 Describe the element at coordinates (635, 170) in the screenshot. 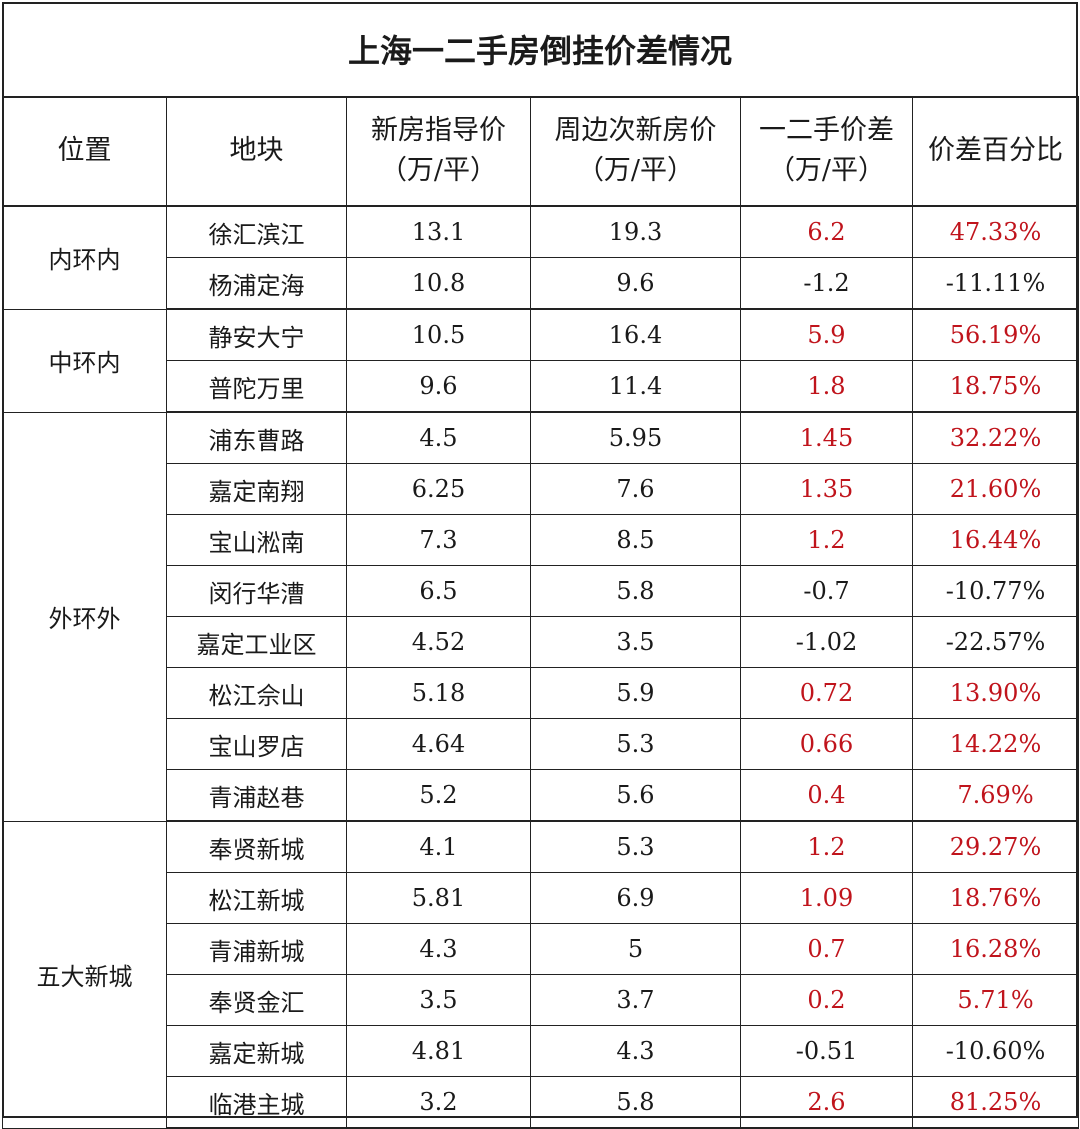

I see `header-nearby-price-unit: （万/平）` at that location.